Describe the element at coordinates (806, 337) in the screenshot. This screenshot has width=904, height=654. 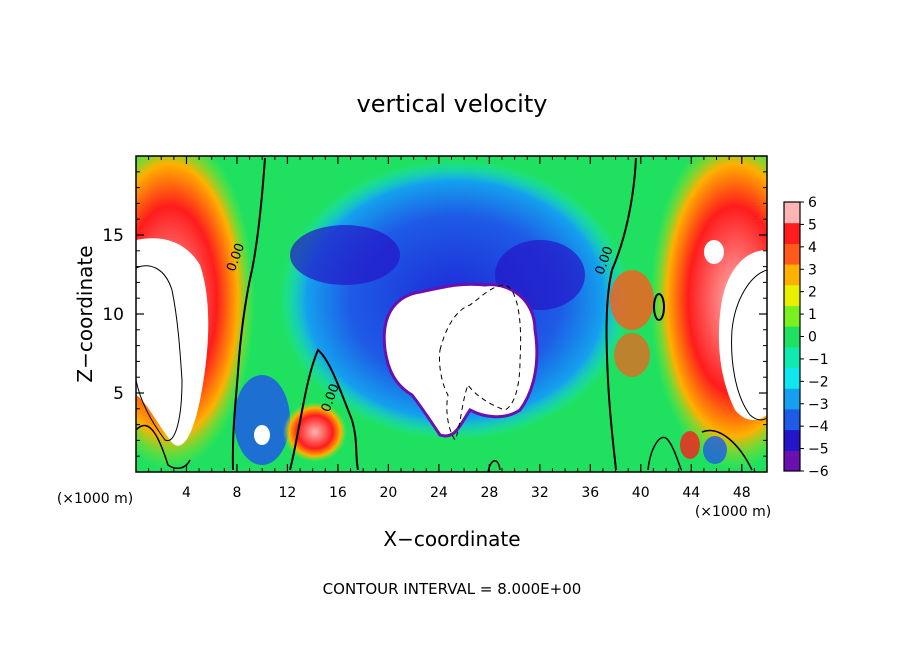
I see `colorbar: 6 5 4 3 2 1 0 −1 −2 −3 −4 −5 −6` at that location.